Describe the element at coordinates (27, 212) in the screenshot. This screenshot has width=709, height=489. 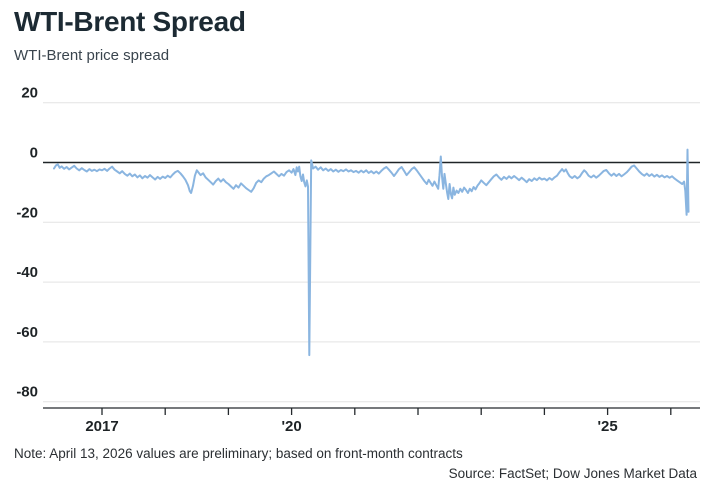
I see `y-axis-label: -20` at that location.